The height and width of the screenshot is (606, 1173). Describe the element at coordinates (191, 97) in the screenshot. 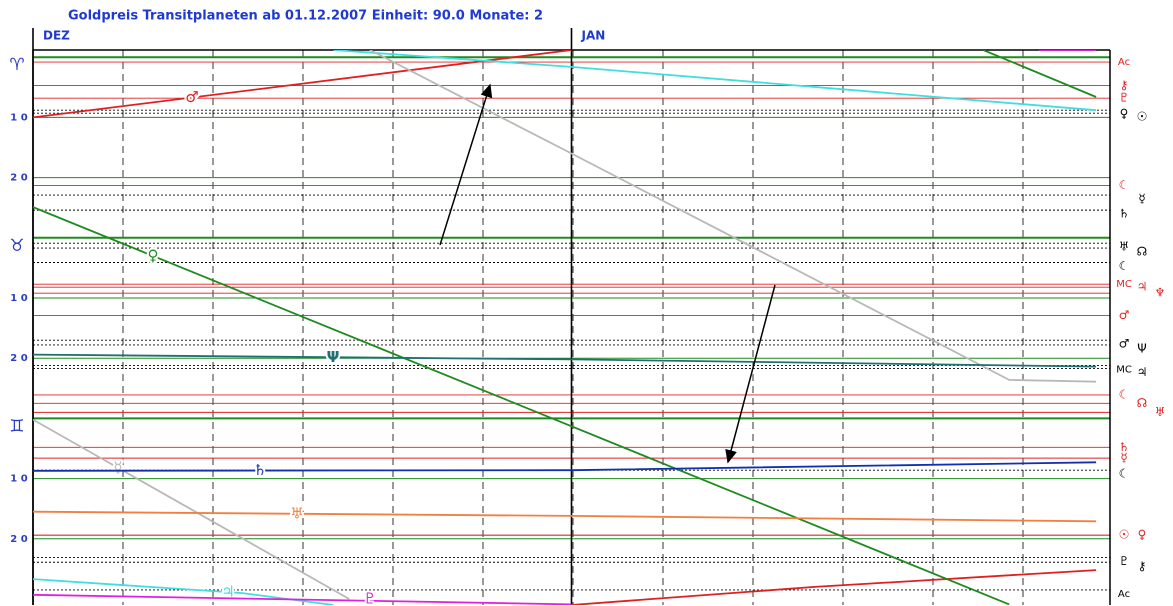

I see `series-label: ♂` at that location.